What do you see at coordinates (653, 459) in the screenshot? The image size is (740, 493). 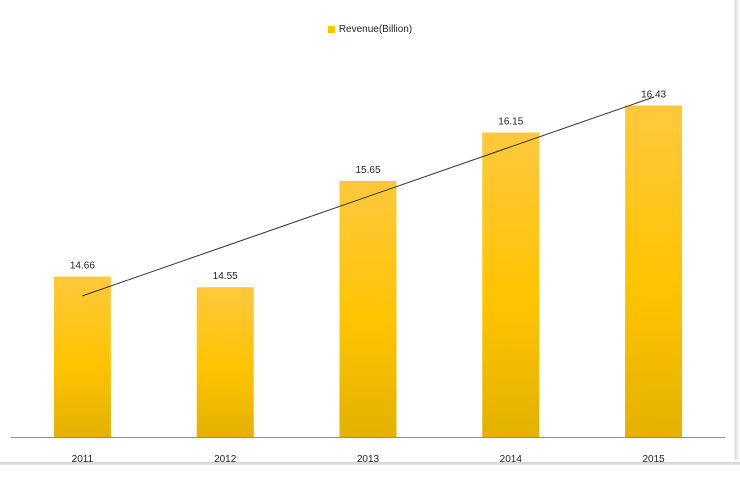 I see `x-tick-label-2015: 2015` at bounding box center [653, 459].